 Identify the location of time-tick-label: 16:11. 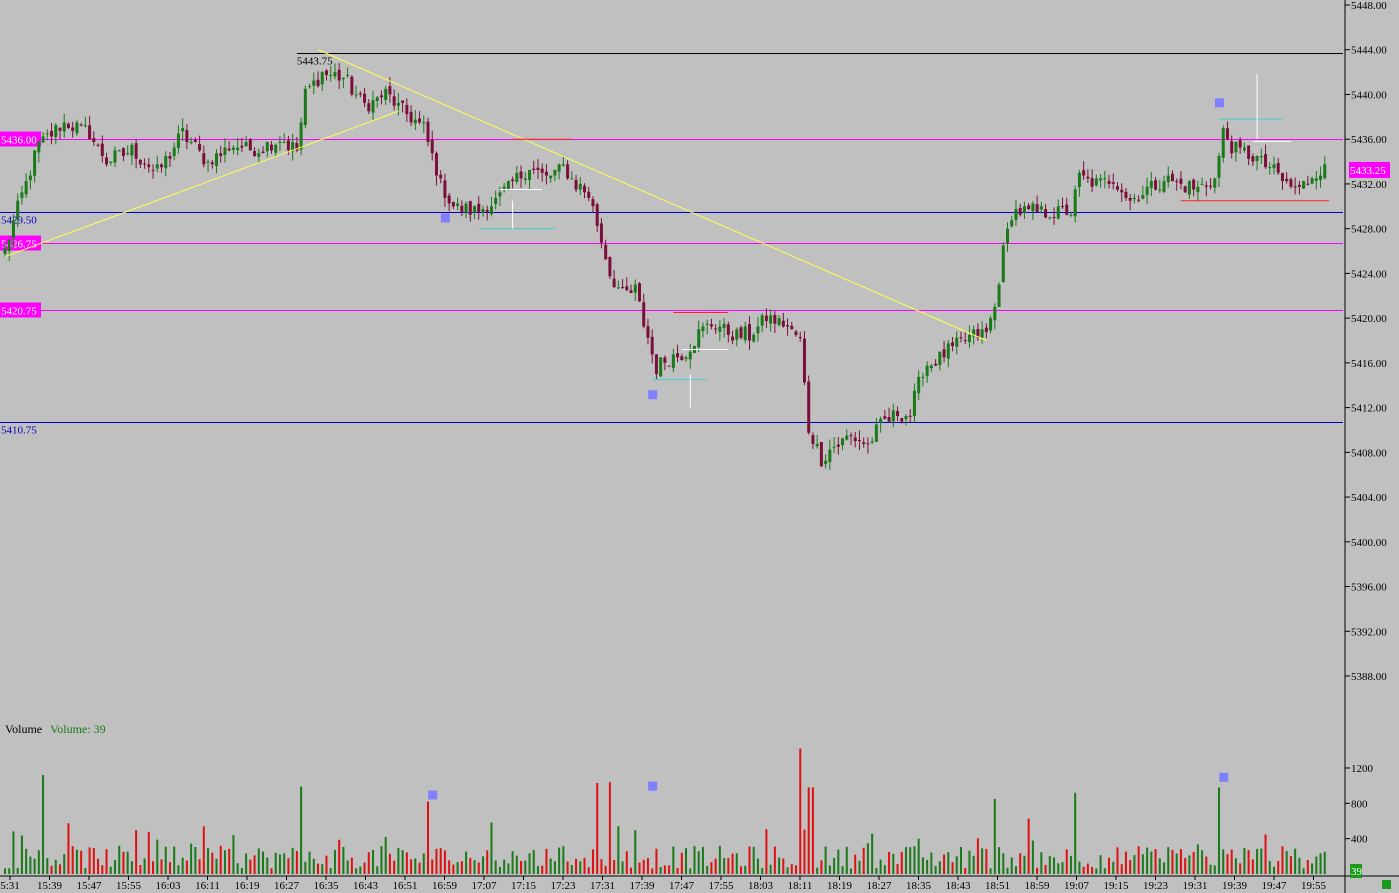
(207, 886).